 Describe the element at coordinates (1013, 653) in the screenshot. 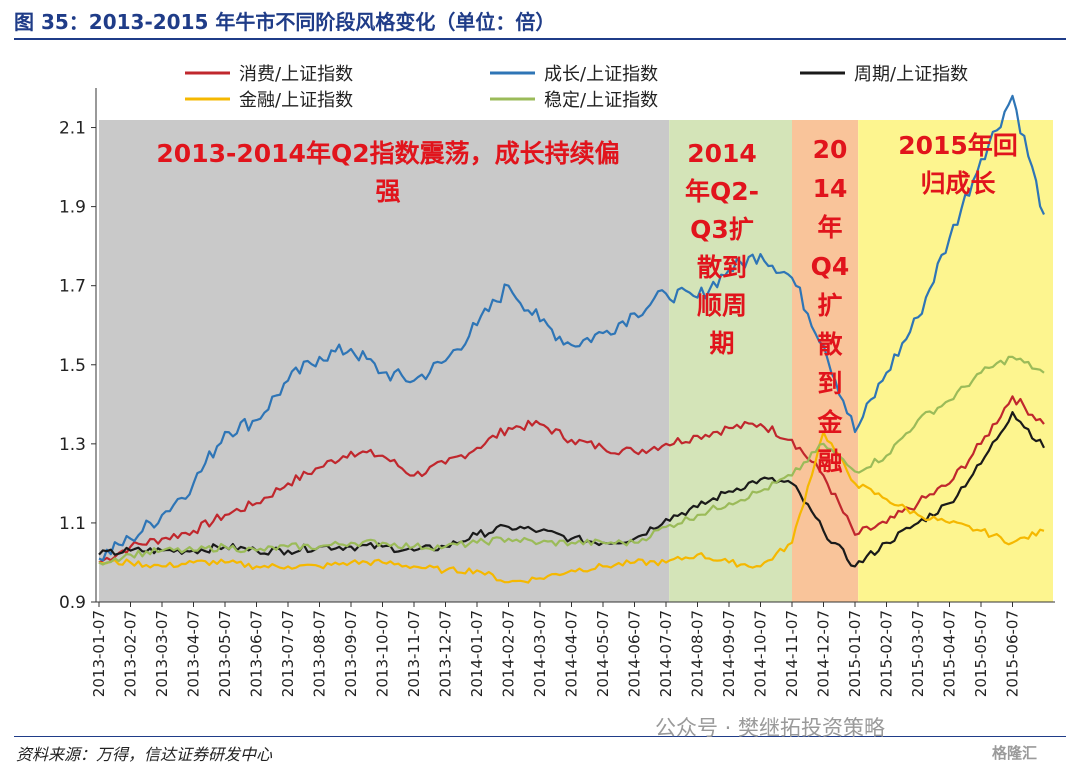

I see `x-tick-label-29: 2015-06-07` at that location.